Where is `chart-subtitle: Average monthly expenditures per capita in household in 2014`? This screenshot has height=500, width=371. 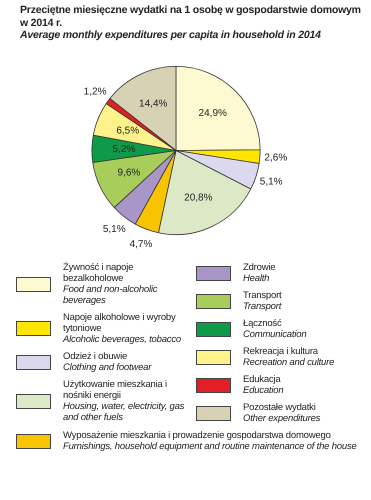
chart-subtitle: Average monthly expenditures per capita in household in 2014 is located at coordinates (171, 35).